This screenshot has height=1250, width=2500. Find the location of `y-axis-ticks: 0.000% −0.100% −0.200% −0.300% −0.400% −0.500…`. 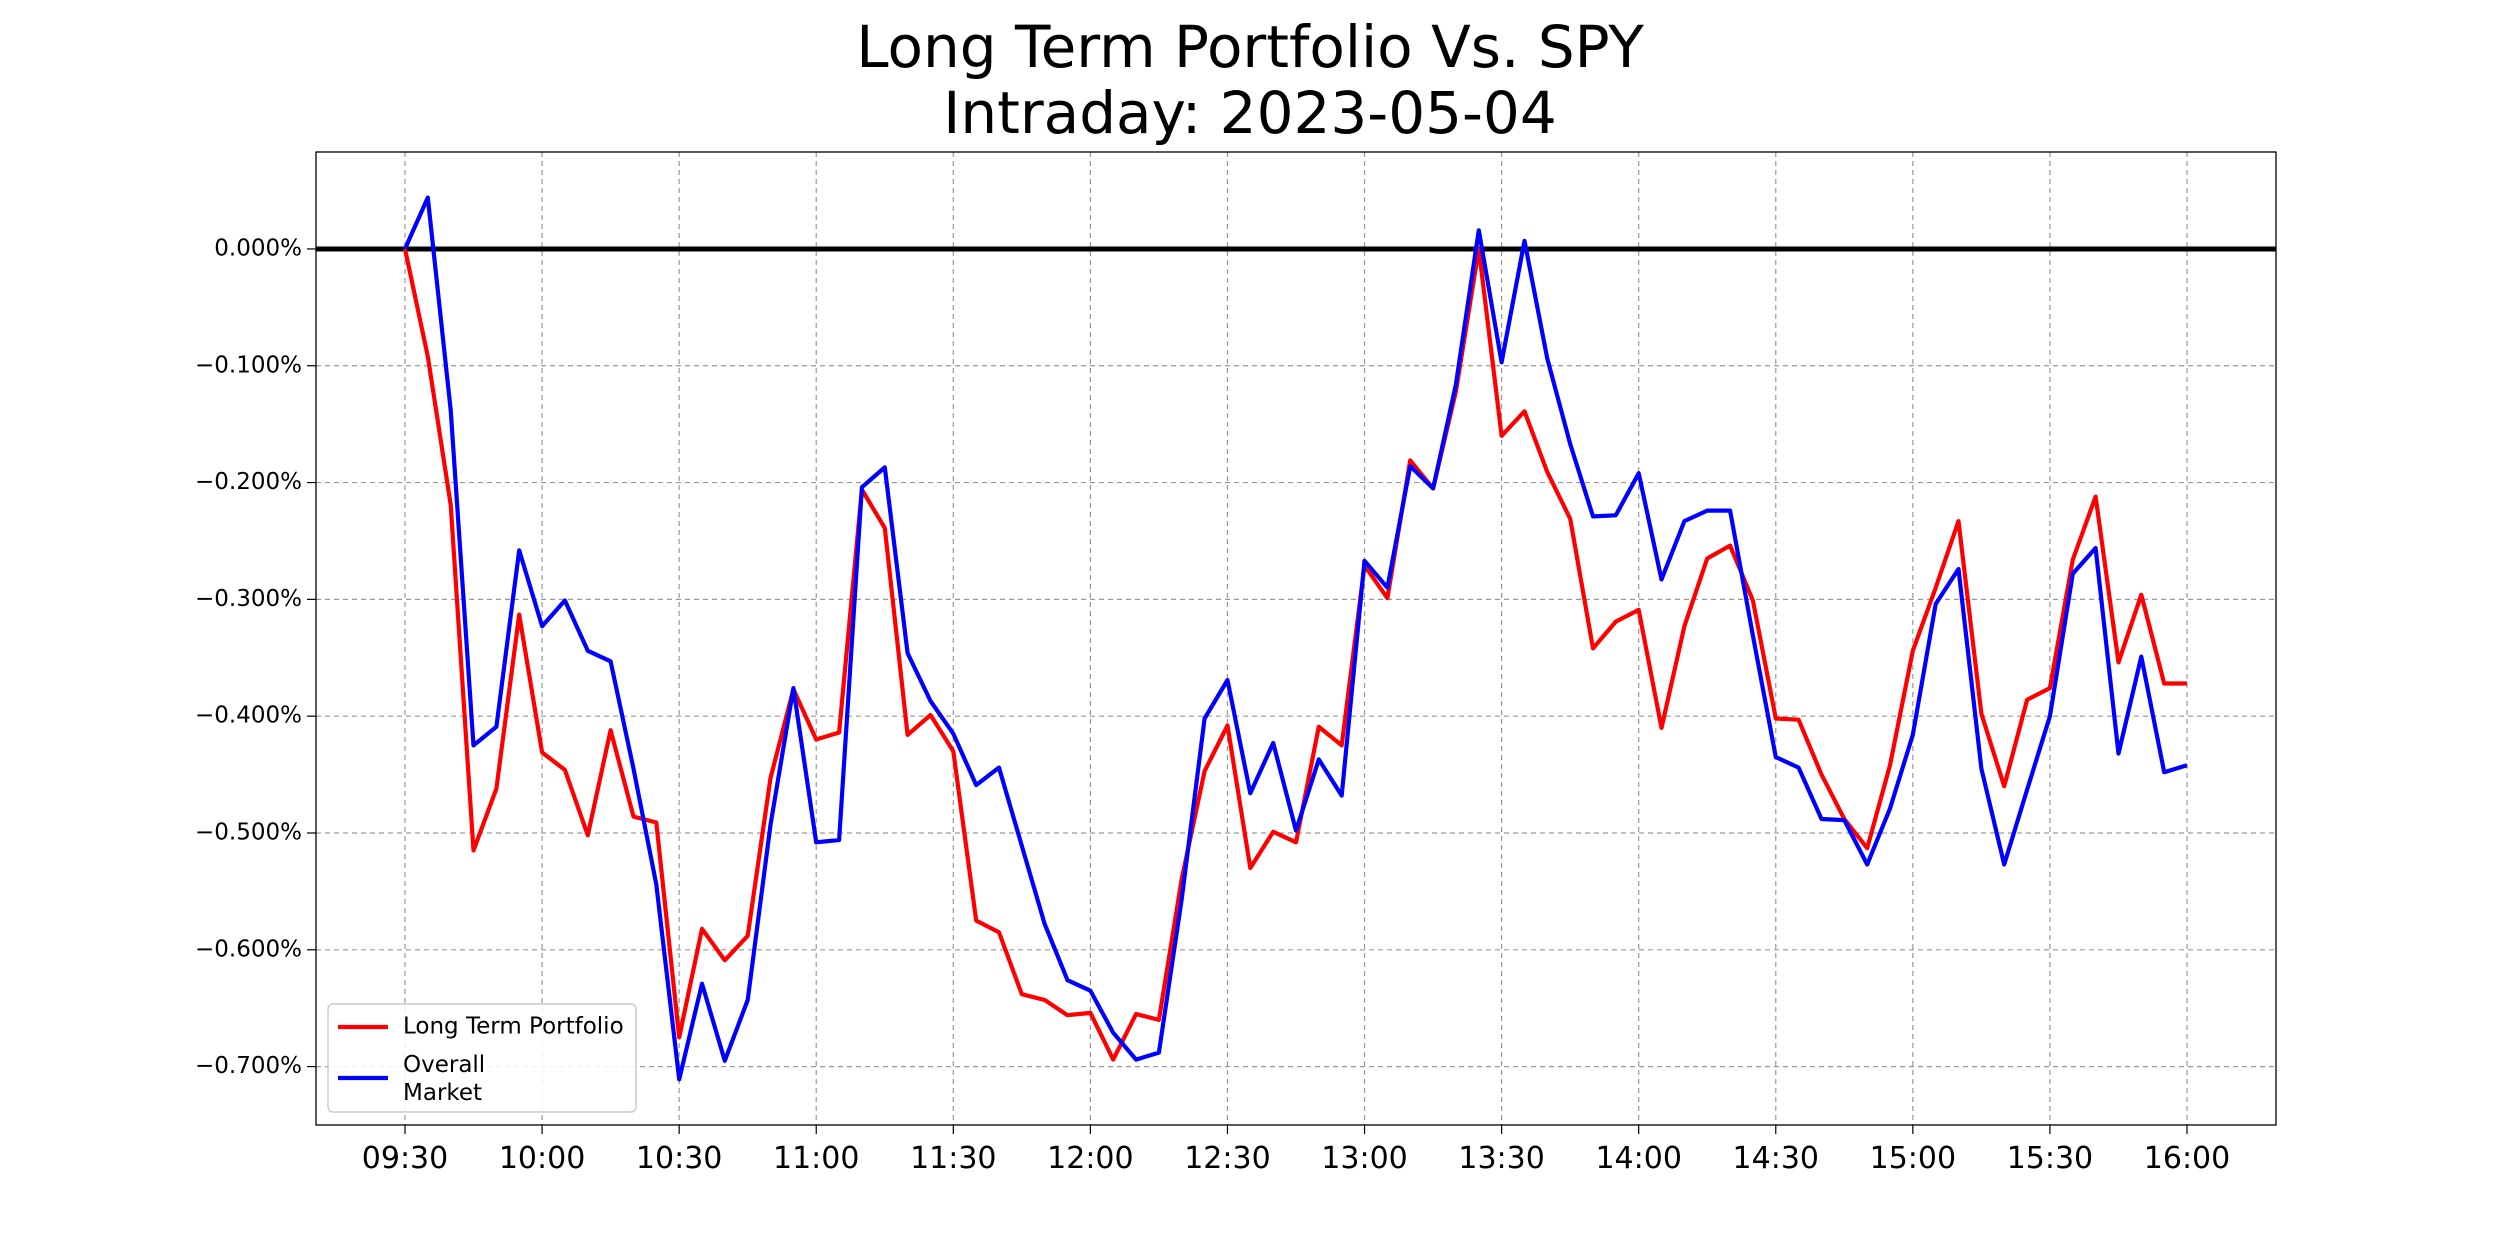

y-axis-ticks: 0.000% −0.100% −0.200% −0.300% −0.400% −0.500… is located at coordinates (255, 657).